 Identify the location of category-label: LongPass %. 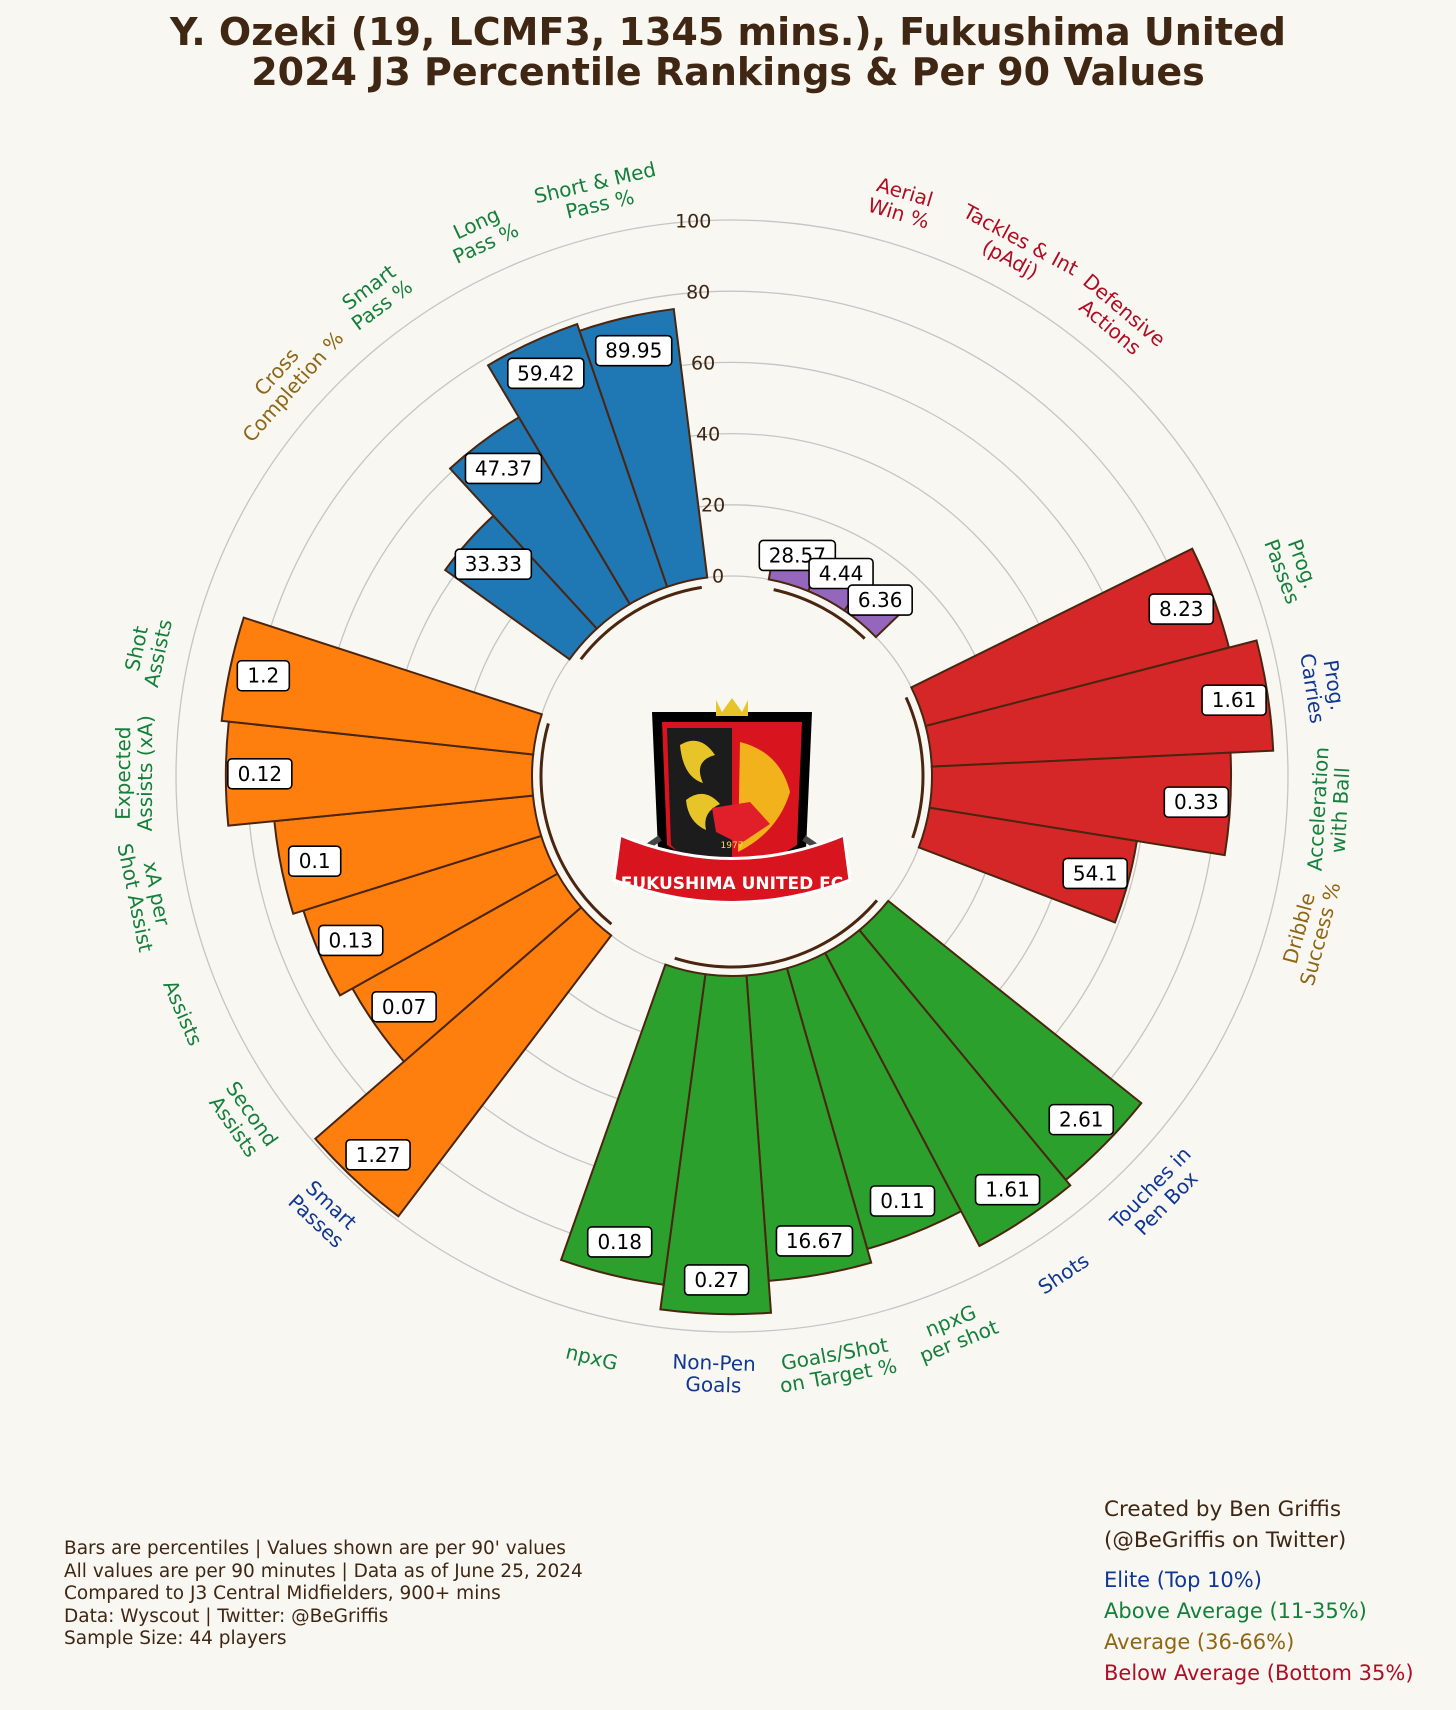
(481, 233).